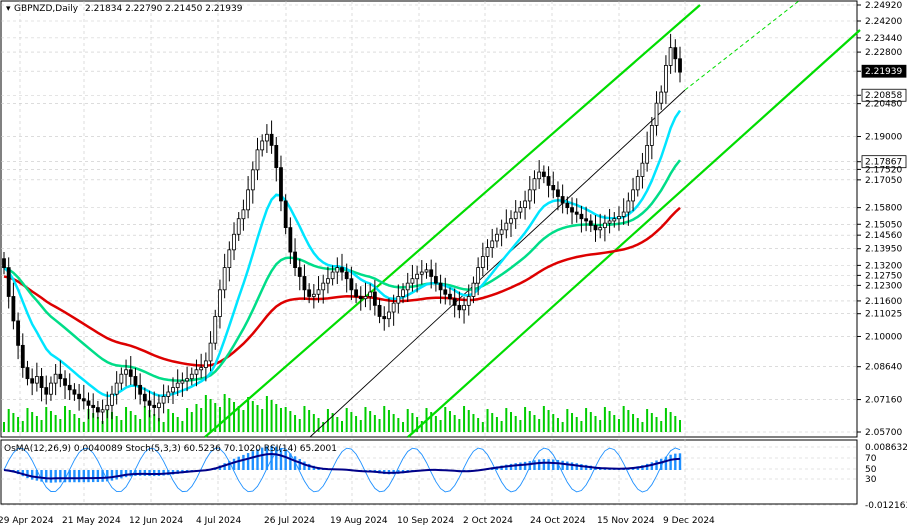  I want to click on x-tick-label: 24 Oct 2024, so click(558, 521).